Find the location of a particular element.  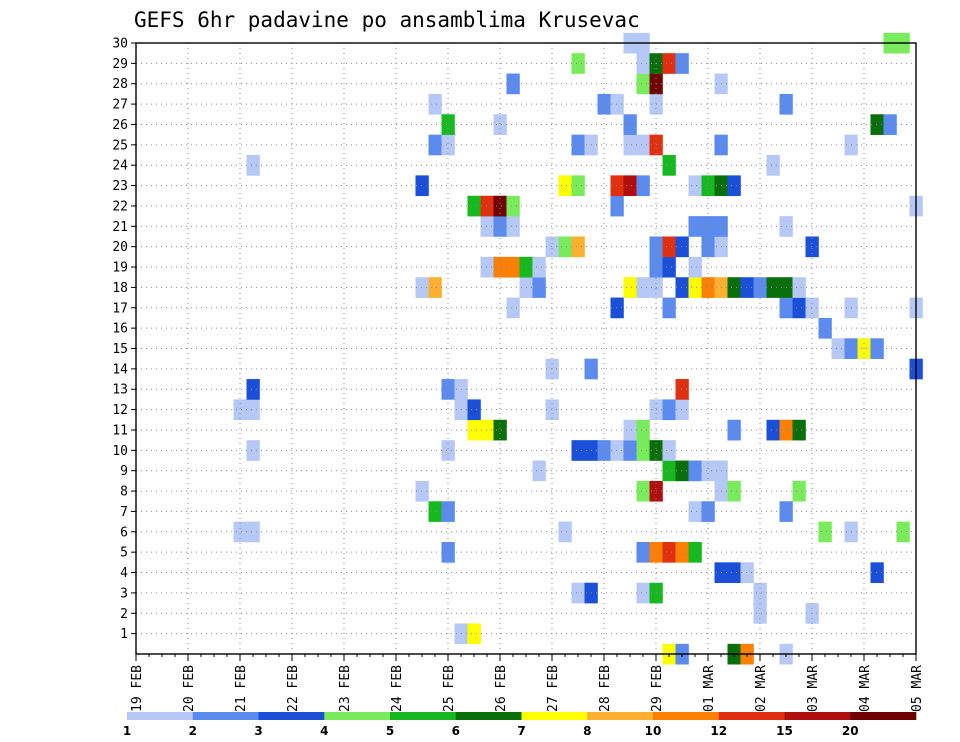

y-tick-label: 11 is located at coordinates (120, 430).